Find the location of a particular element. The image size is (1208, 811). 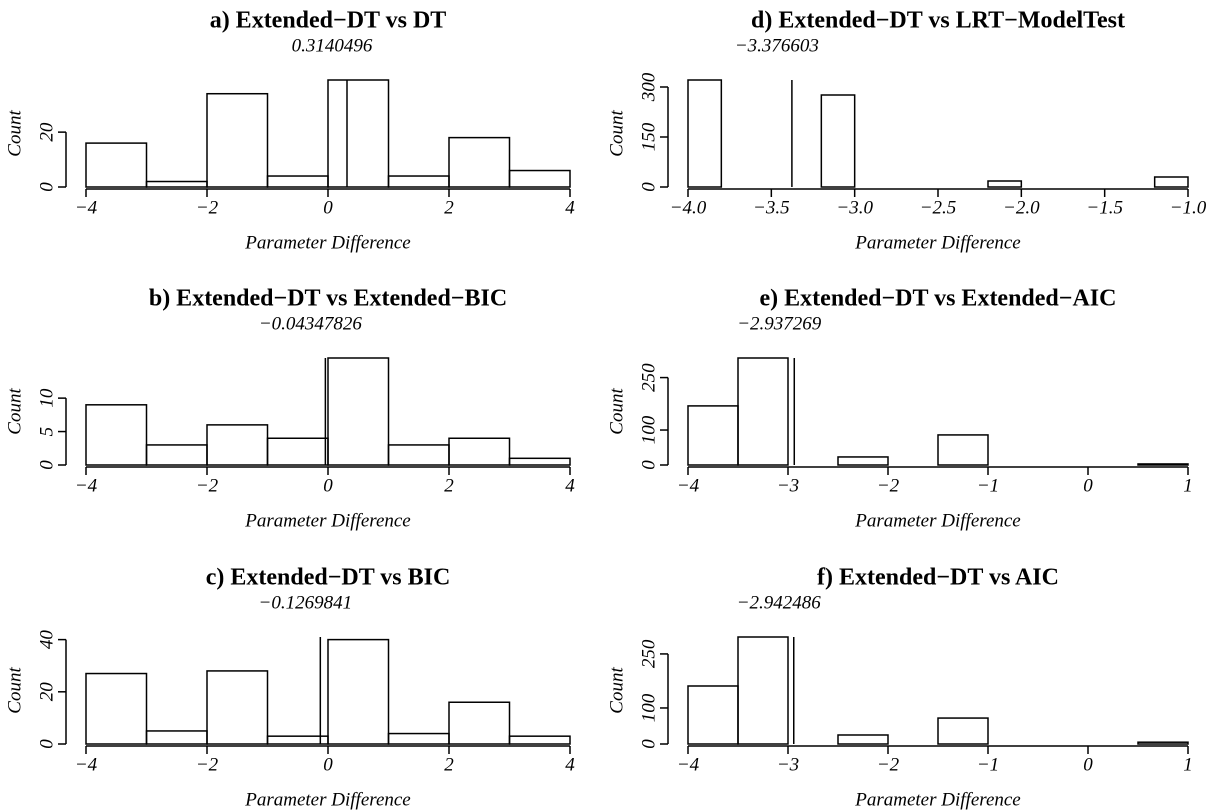

panel-title: e) Extended−DT vs Extended−AIC is located at coordinates (938, 299).